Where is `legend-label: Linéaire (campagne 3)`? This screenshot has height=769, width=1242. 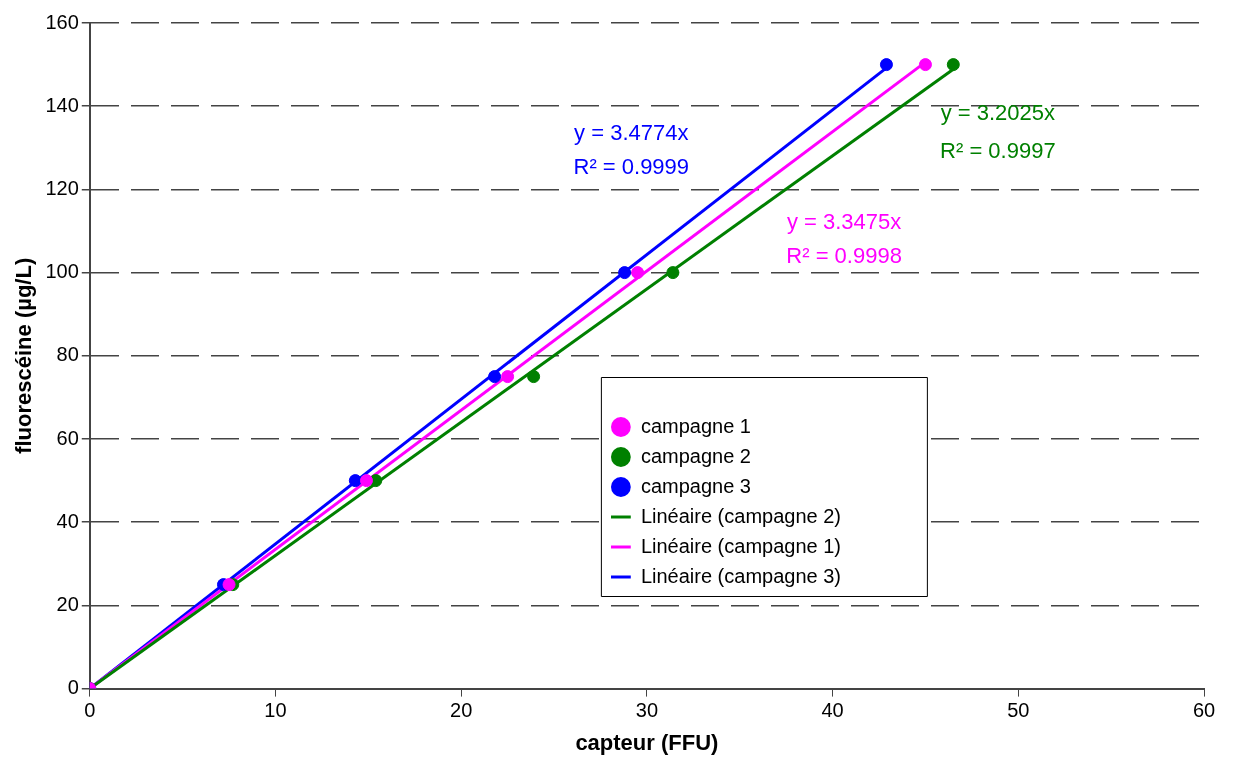 legend-label: Linéaire (campagne 3) is located at coordinates (741, 575).